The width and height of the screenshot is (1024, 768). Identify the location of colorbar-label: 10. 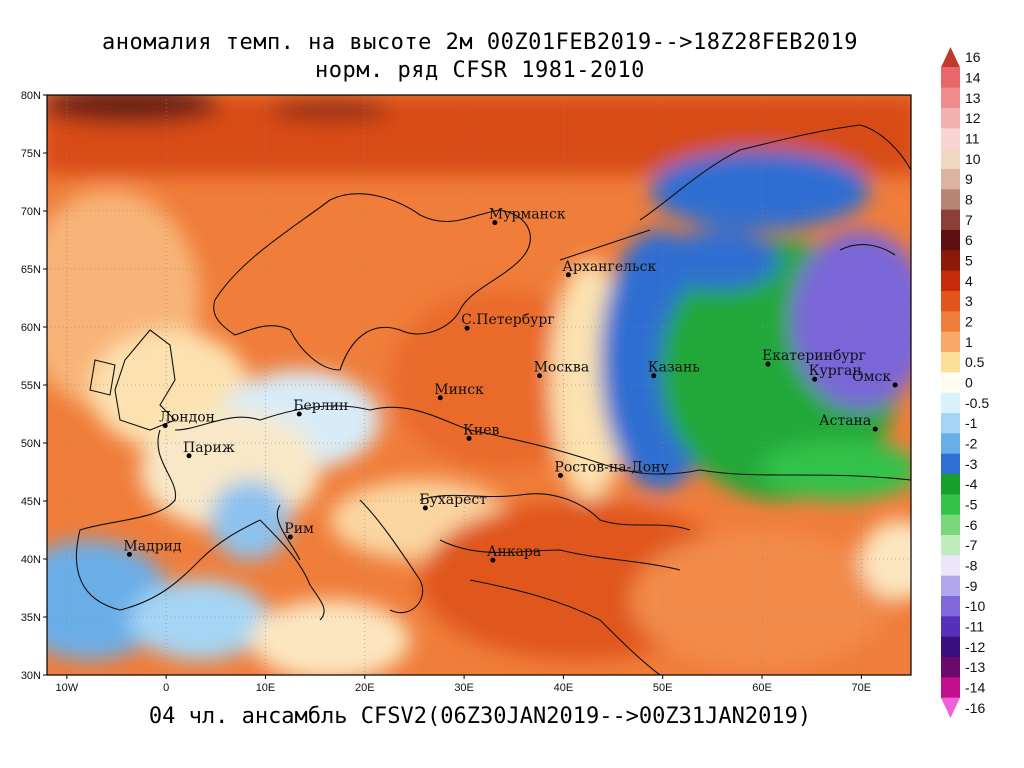
(973, 159).